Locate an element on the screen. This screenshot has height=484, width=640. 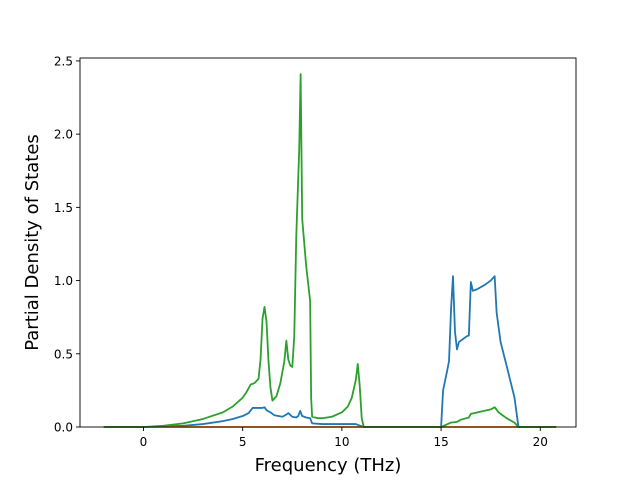
y-tick-label: 1.5 is located at coordinates (63, 208).